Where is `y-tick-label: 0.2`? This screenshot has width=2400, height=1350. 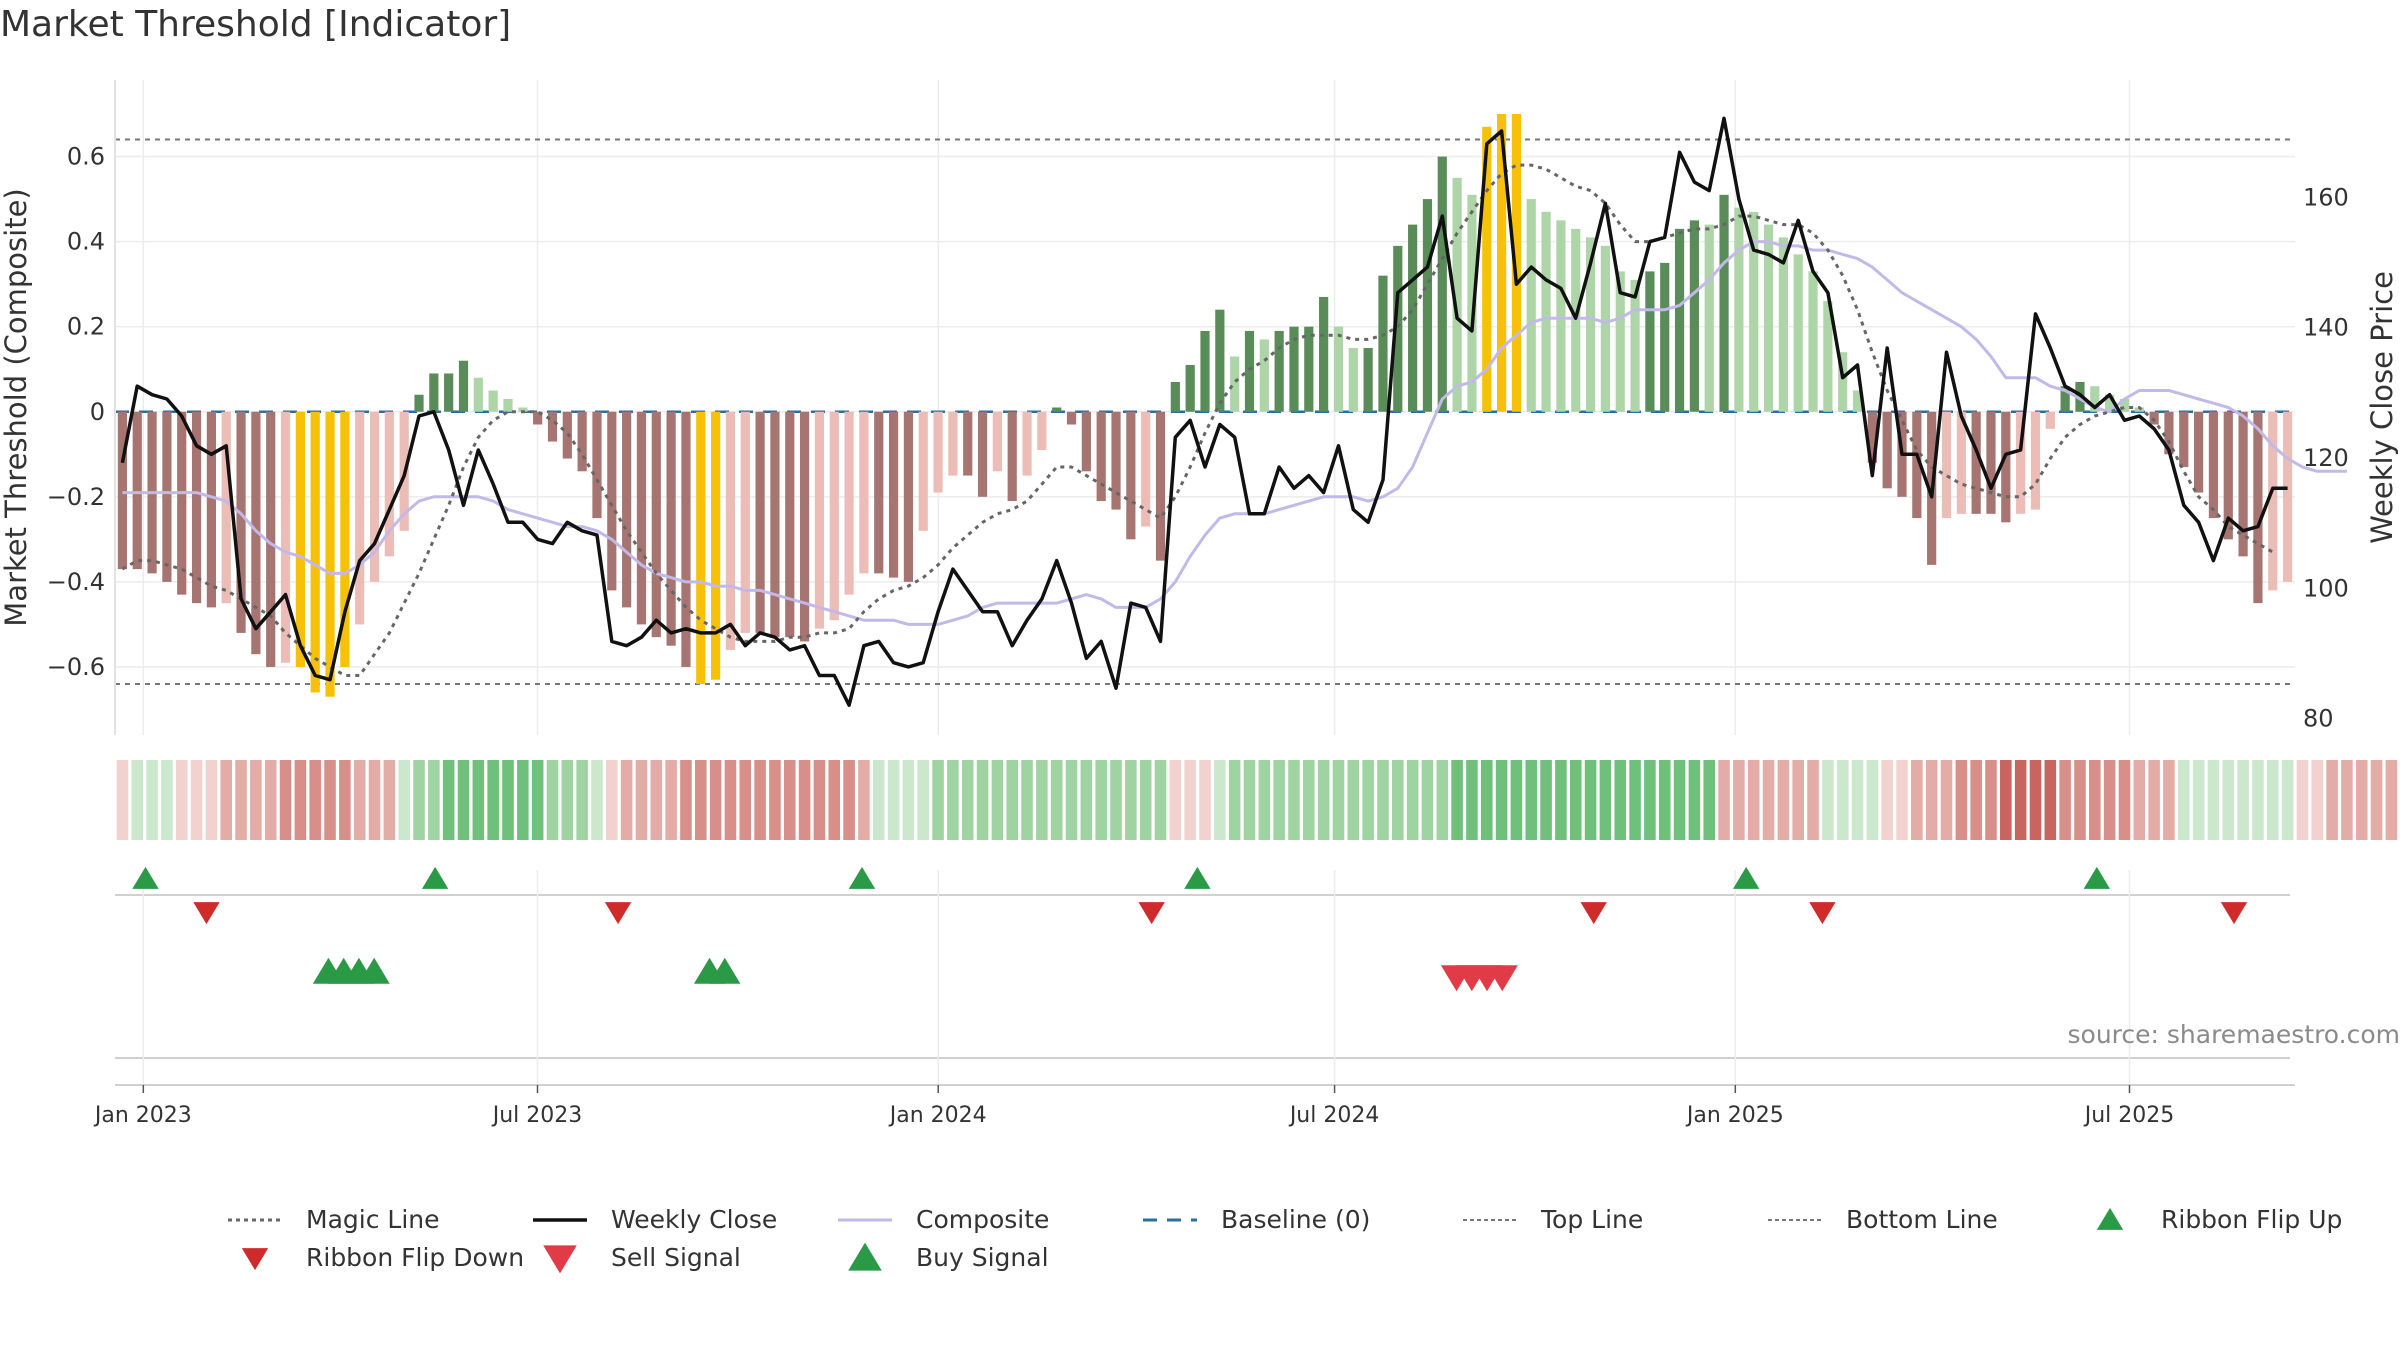
y-tick-label: 0.2 is located at coordinates (86, 327).